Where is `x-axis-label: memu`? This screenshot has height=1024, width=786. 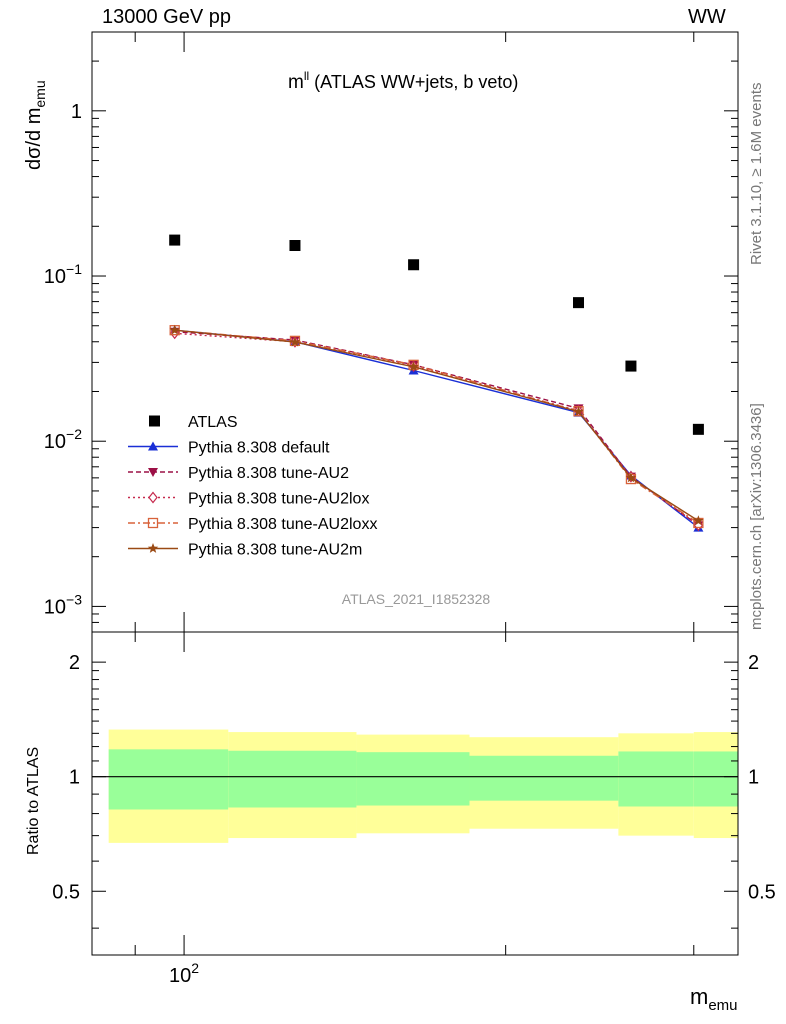 x-axis-label: memu is located at coordinates (714, 999).